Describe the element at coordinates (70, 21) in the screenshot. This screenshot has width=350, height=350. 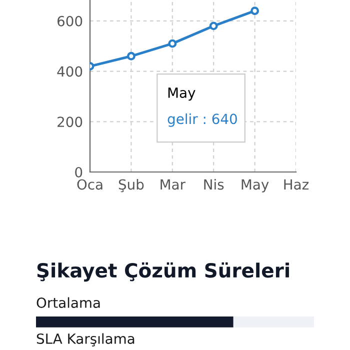
I see `y-tick-label: 600` at that location.